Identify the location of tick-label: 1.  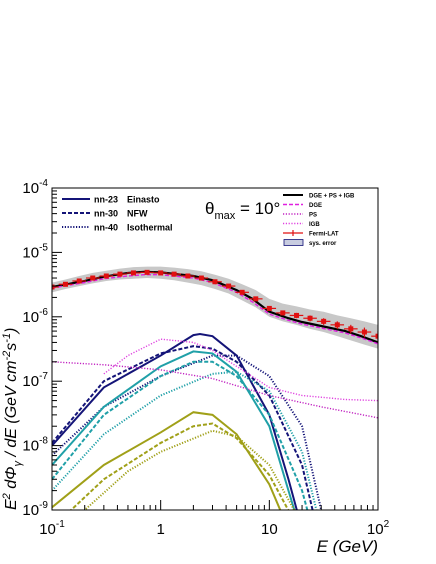
(160, 529).